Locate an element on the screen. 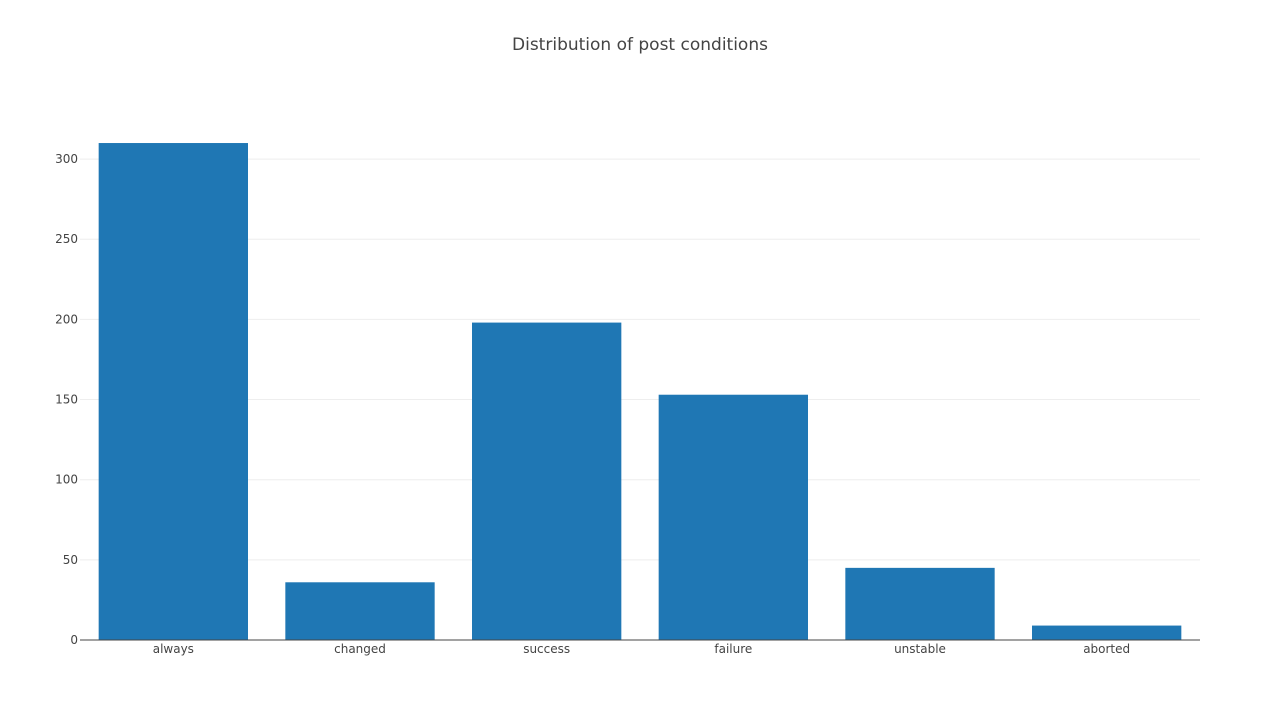 The image size is (1280, 720). bar-success is located at coordinates (547, 481).